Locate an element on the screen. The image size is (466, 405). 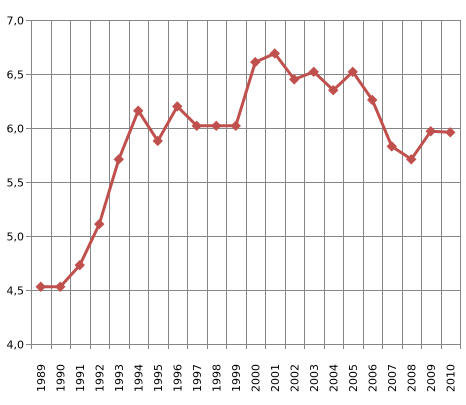
x-tick-label: 1993 is located at coordinates (119, 378).